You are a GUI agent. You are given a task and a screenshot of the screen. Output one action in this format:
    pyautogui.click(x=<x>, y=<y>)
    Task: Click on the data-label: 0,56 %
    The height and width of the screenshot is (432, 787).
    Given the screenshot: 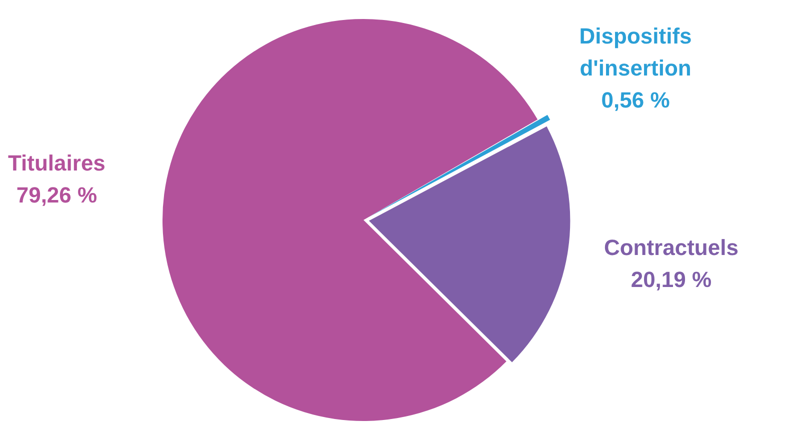 What is the action you would take?
    pyautogui.click(x=635, y=99)
    